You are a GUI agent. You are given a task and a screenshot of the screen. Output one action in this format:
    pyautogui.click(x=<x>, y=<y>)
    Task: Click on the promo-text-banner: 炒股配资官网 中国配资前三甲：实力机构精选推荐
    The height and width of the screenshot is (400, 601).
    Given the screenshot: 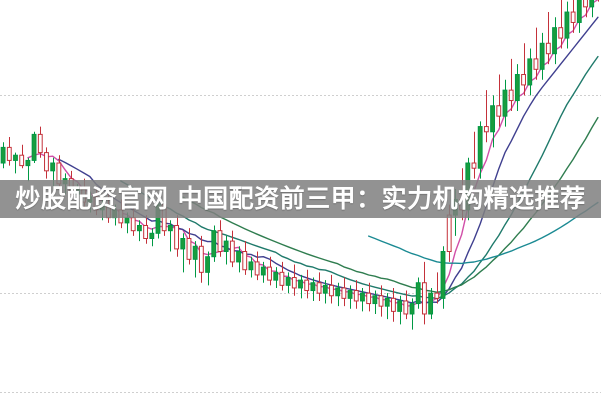 What is the action you would take?
    pyautogui.click(x=300, y=199)
    